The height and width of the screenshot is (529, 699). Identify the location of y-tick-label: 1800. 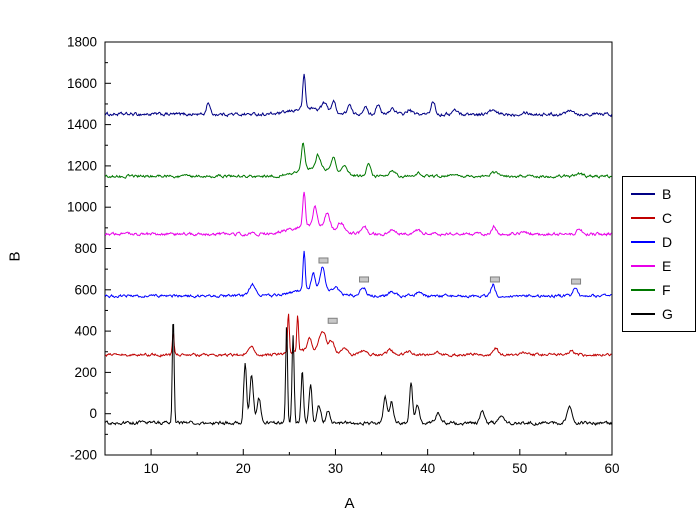
(82, 42).